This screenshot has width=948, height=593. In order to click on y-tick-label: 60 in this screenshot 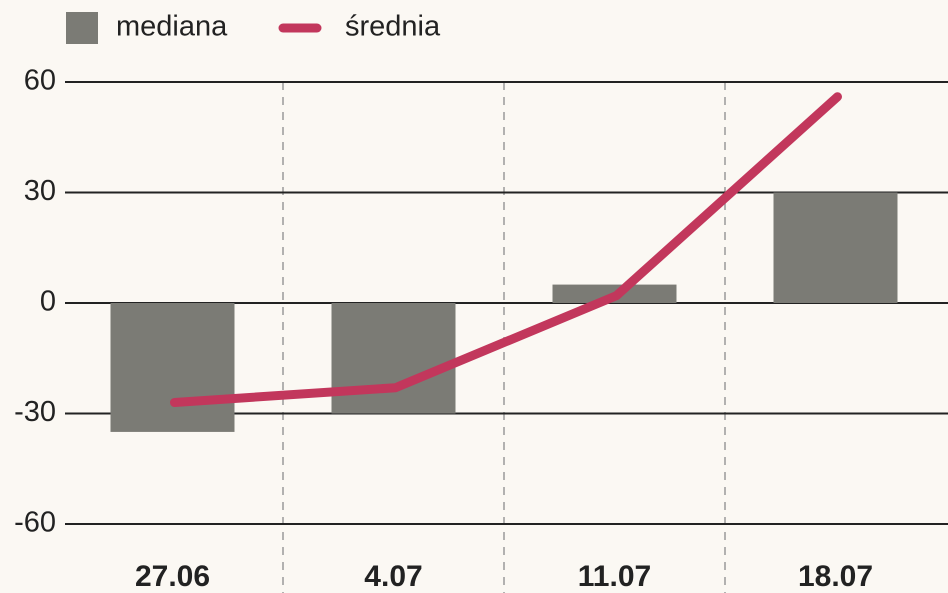, I will do `click(40, 81)`.